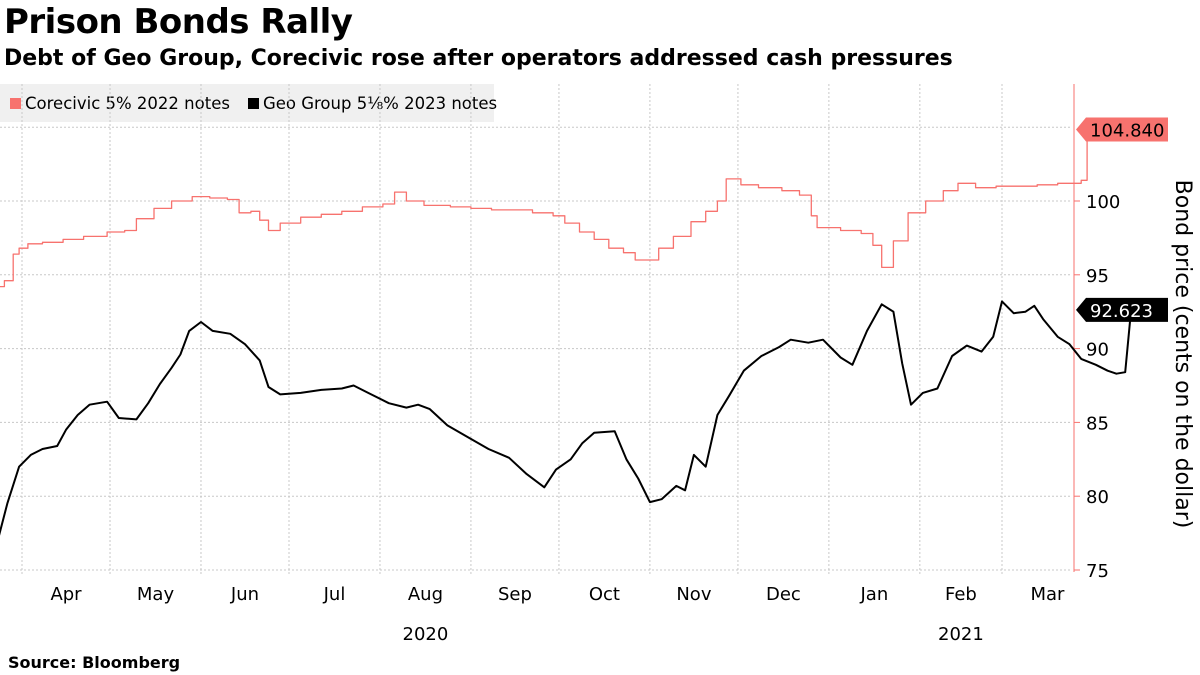 The width and height of the screenshot is (1200, 675). I want to click on y-axis-label: Bond price (cents on the dollar), so click(1182, 354).